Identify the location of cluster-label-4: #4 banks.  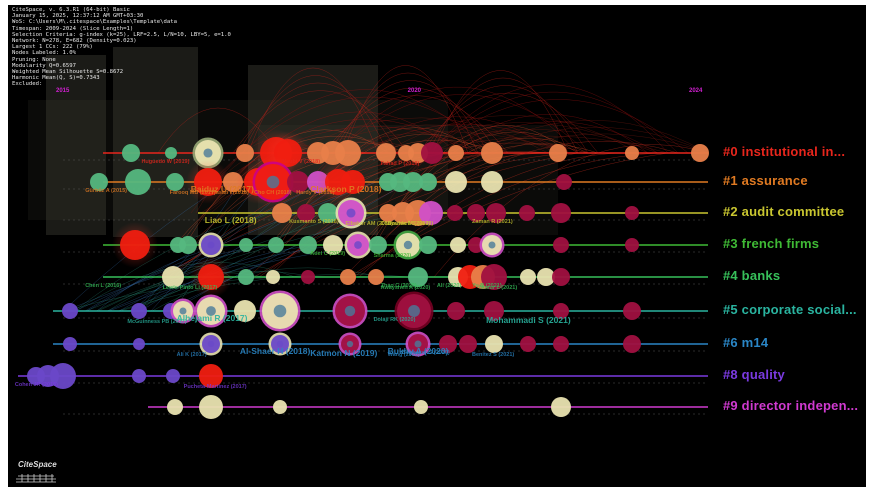
(752, 275).